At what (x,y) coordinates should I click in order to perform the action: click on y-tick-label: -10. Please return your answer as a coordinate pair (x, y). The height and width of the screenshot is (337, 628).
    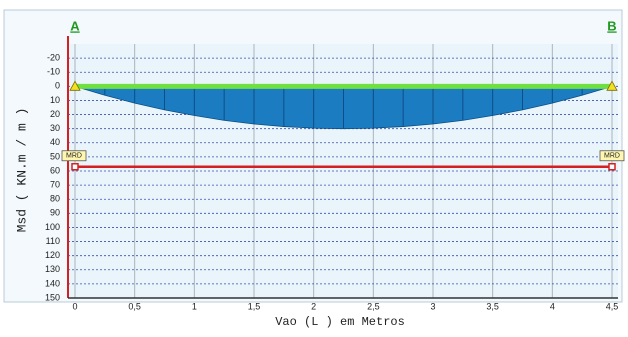
    Looking at the image, I should click on (53, 72).